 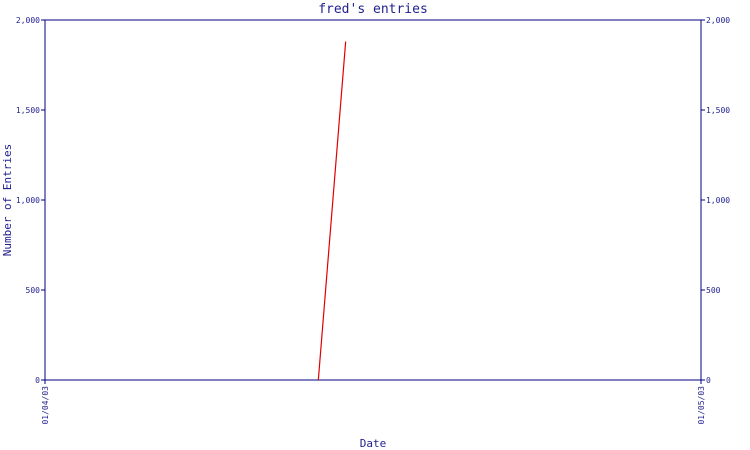 I want to click on x-axis-label: Date, so click(x=373, y=443).